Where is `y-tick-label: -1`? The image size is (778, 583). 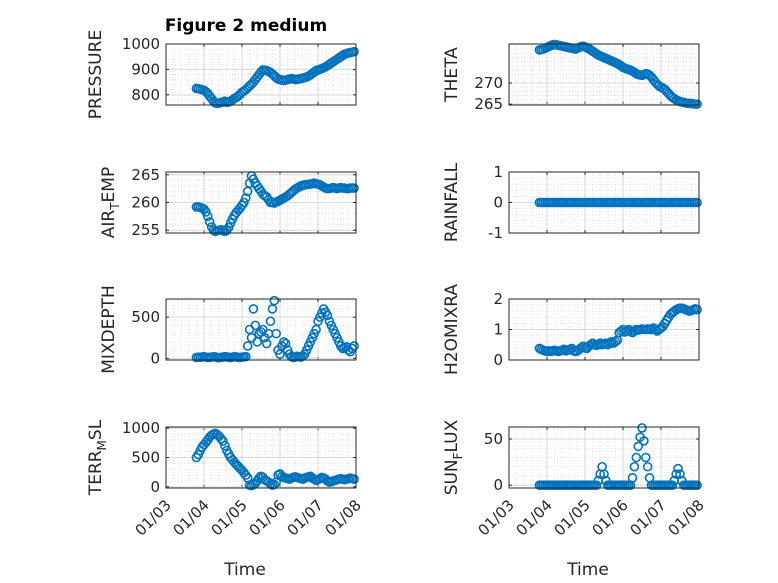
y-tick-label: -1 is located at coordinates (495, 233).